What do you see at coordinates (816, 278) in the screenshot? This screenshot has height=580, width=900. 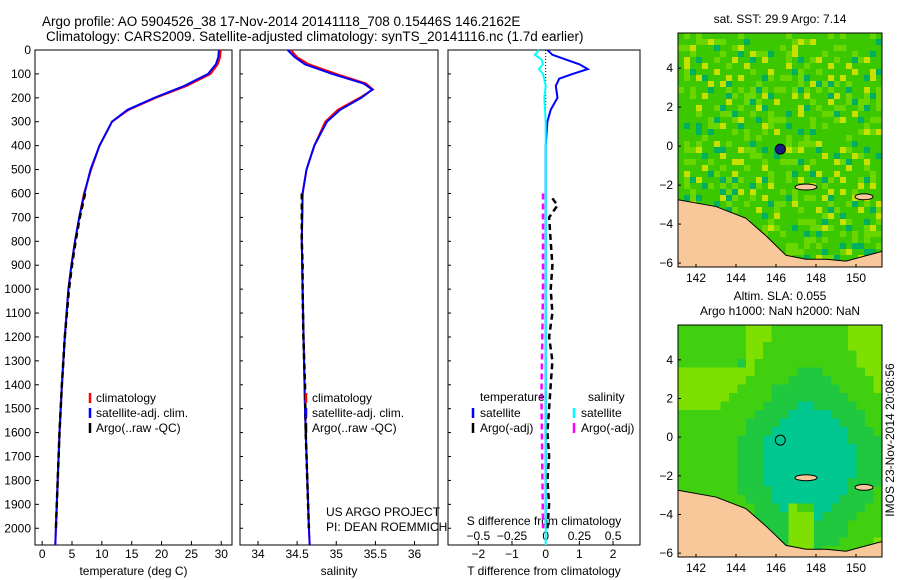 I see `lon-tick-label: 148` at bounding box center [816, 278].